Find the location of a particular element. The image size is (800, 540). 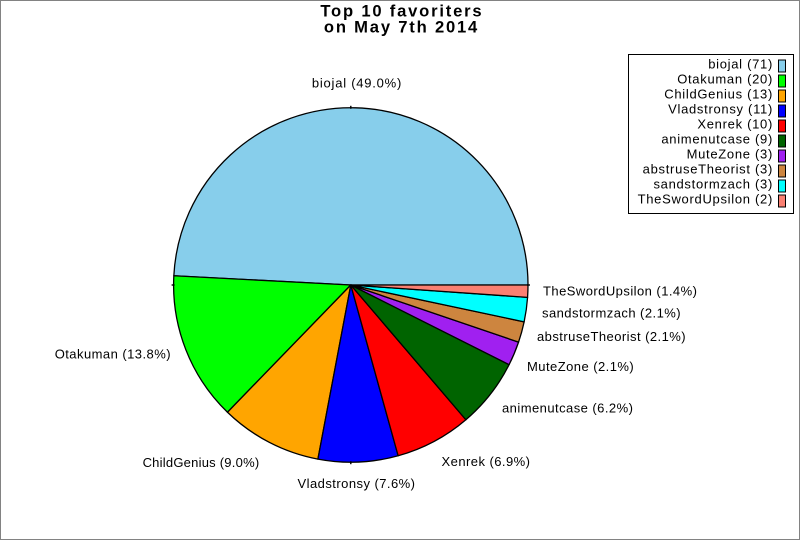

svg-text: Vladstronsy (7.6%) is located at coordinates (357, 483).